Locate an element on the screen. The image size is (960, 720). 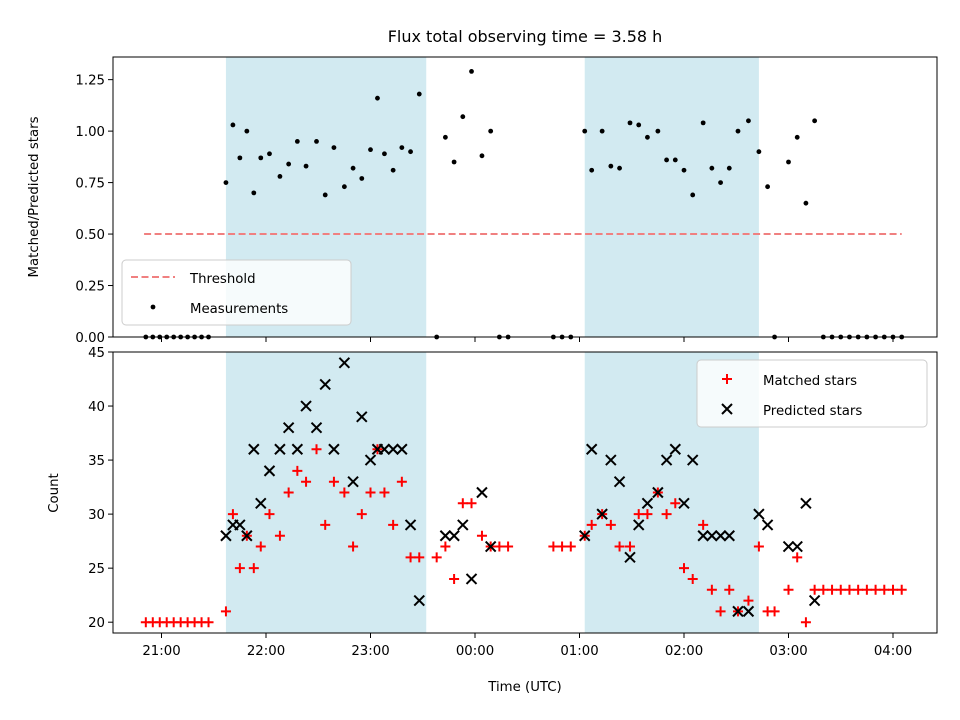
legend-measurement-swatch is located at coordinates (153, 307).